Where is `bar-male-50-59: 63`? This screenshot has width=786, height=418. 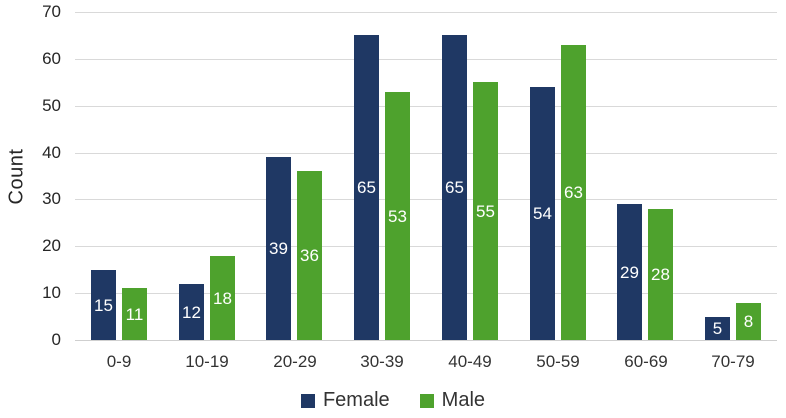
bar-male-50-59: 63 is located at coordinates (573, 192).